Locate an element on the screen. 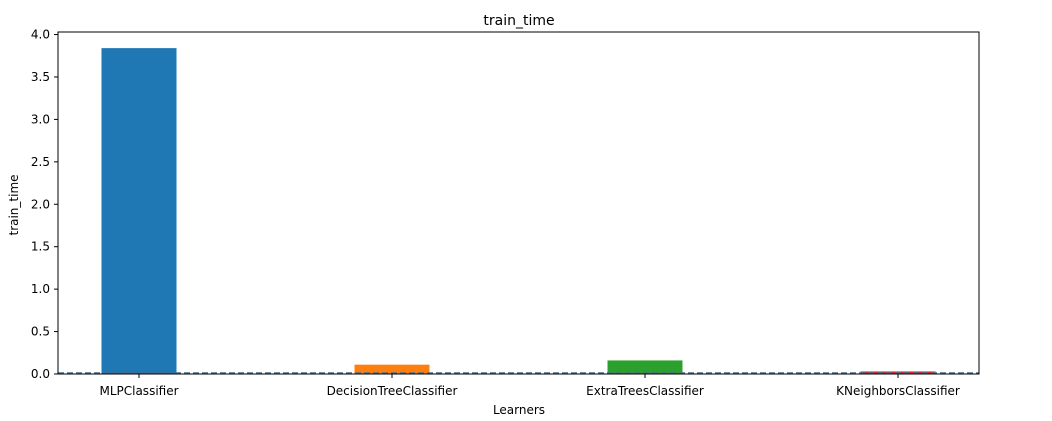  y-axis-ticks: 0.0 0.5 1.0 1.5 2.0 2.5 3.0 3.5 4.0 is located at coordinates (44, 204).